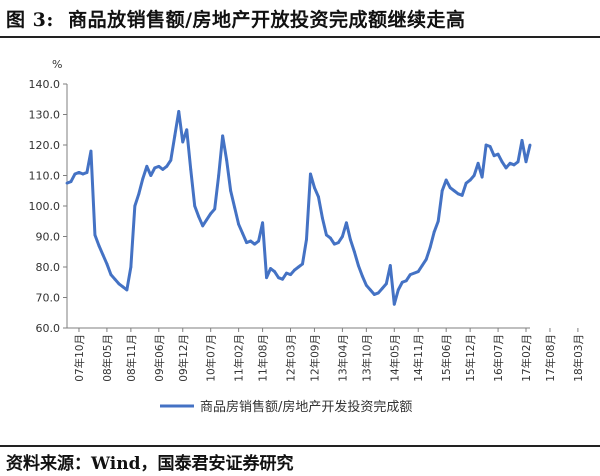 This screenshot has width=600, height=476. I want to click on figure-title-text: 商品放销售额/房地产开放投资完成额继续走高, so click(267, 20).